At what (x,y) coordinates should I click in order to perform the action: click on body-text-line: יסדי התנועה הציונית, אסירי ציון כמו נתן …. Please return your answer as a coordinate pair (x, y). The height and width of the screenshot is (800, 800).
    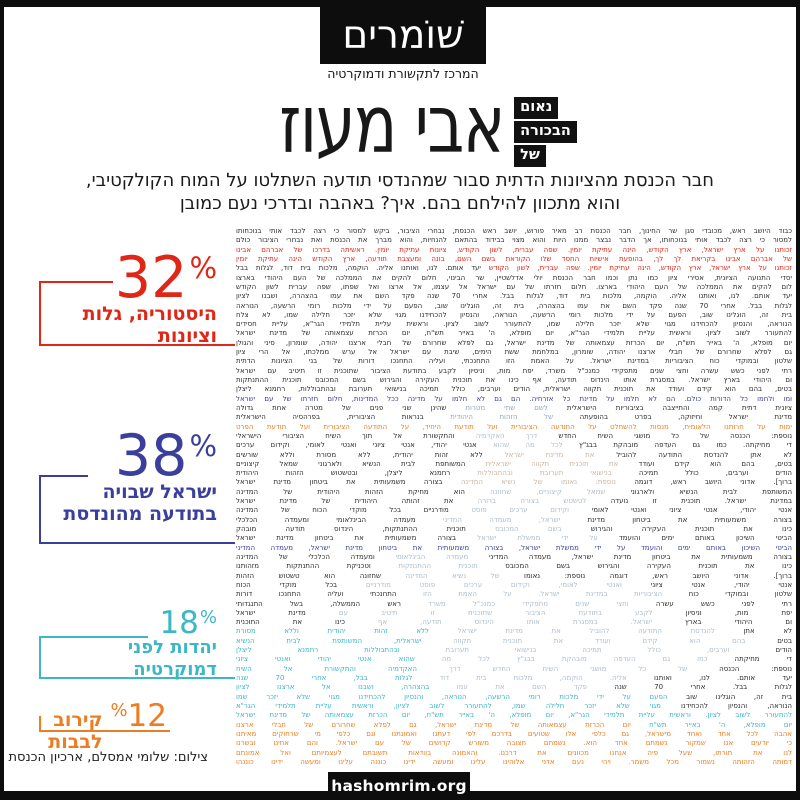
    Looking at the image, I should click on (514, 277).